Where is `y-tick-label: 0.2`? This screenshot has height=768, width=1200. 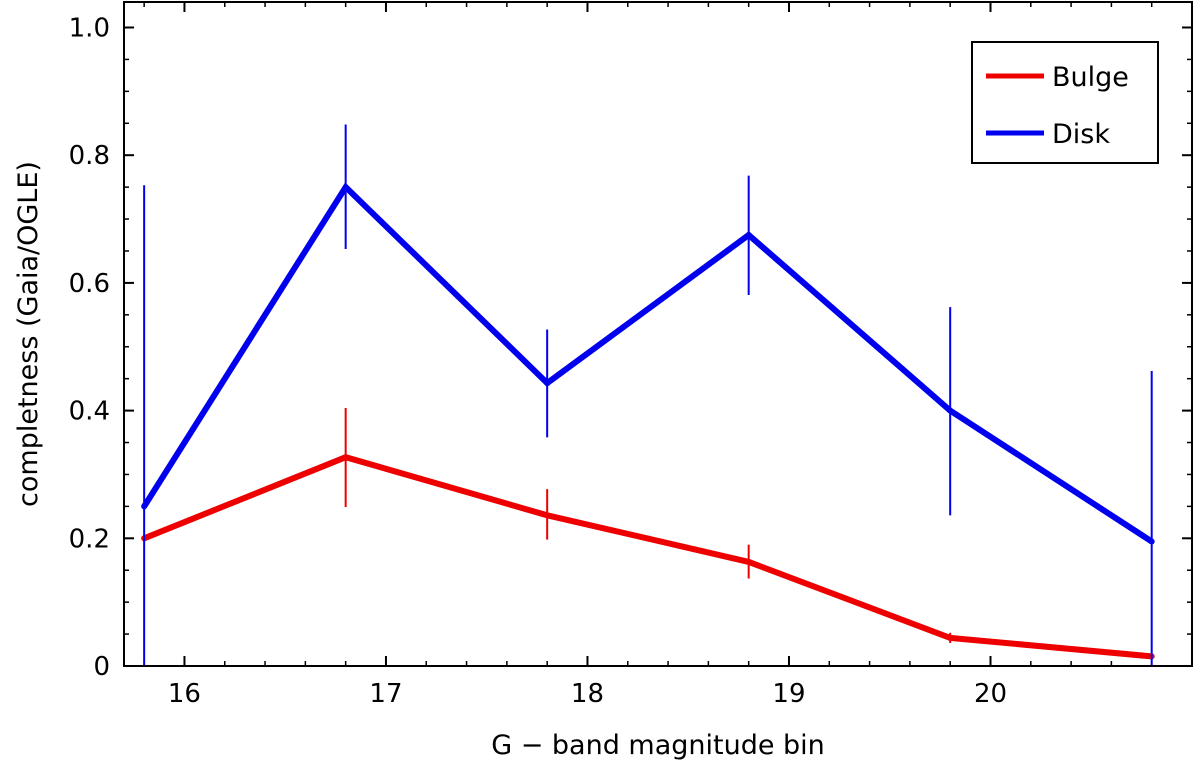
y-tick-label: 0.2 is located at coordinates (89, 539).